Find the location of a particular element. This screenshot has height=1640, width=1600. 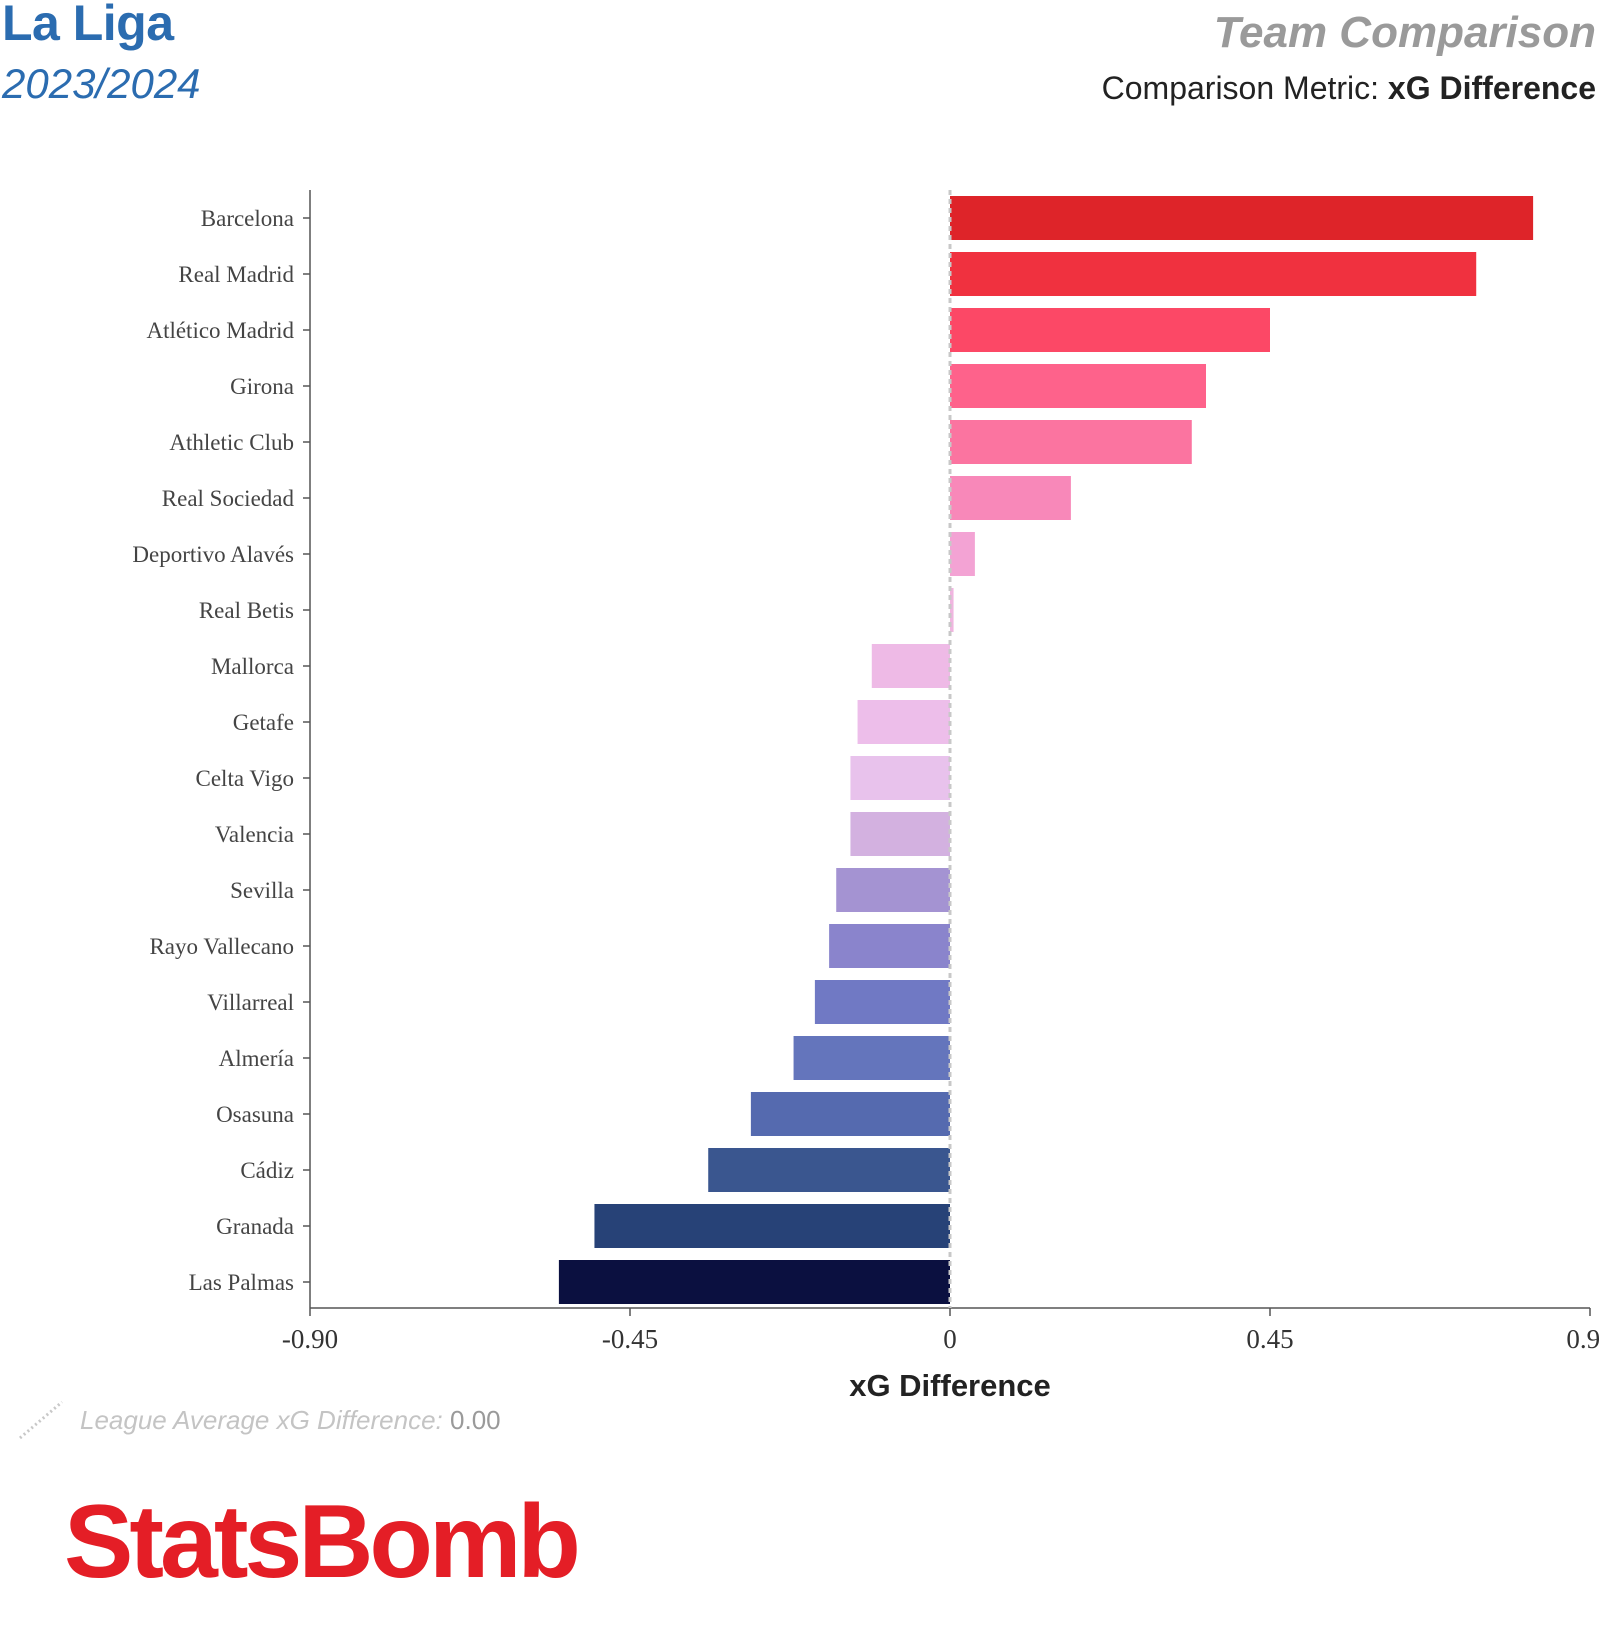

statsbomb-logo: StatsBomb is located at coordinates (322, 1542).